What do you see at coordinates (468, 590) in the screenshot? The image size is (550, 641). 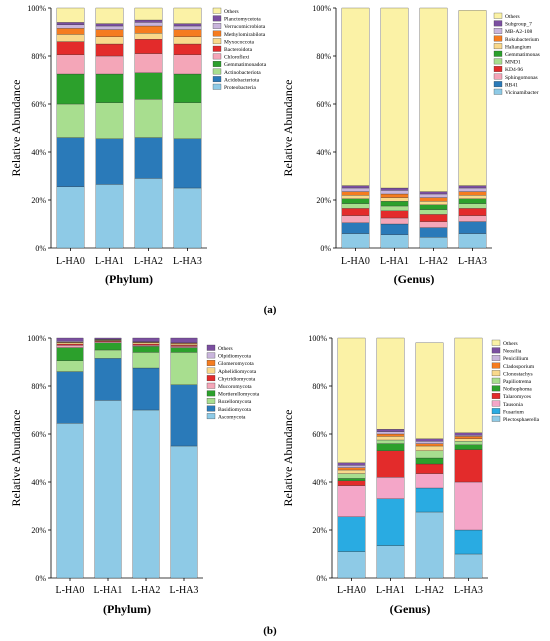 I see `x-tick-label: L-HA3` at bounding box center [468, 590].